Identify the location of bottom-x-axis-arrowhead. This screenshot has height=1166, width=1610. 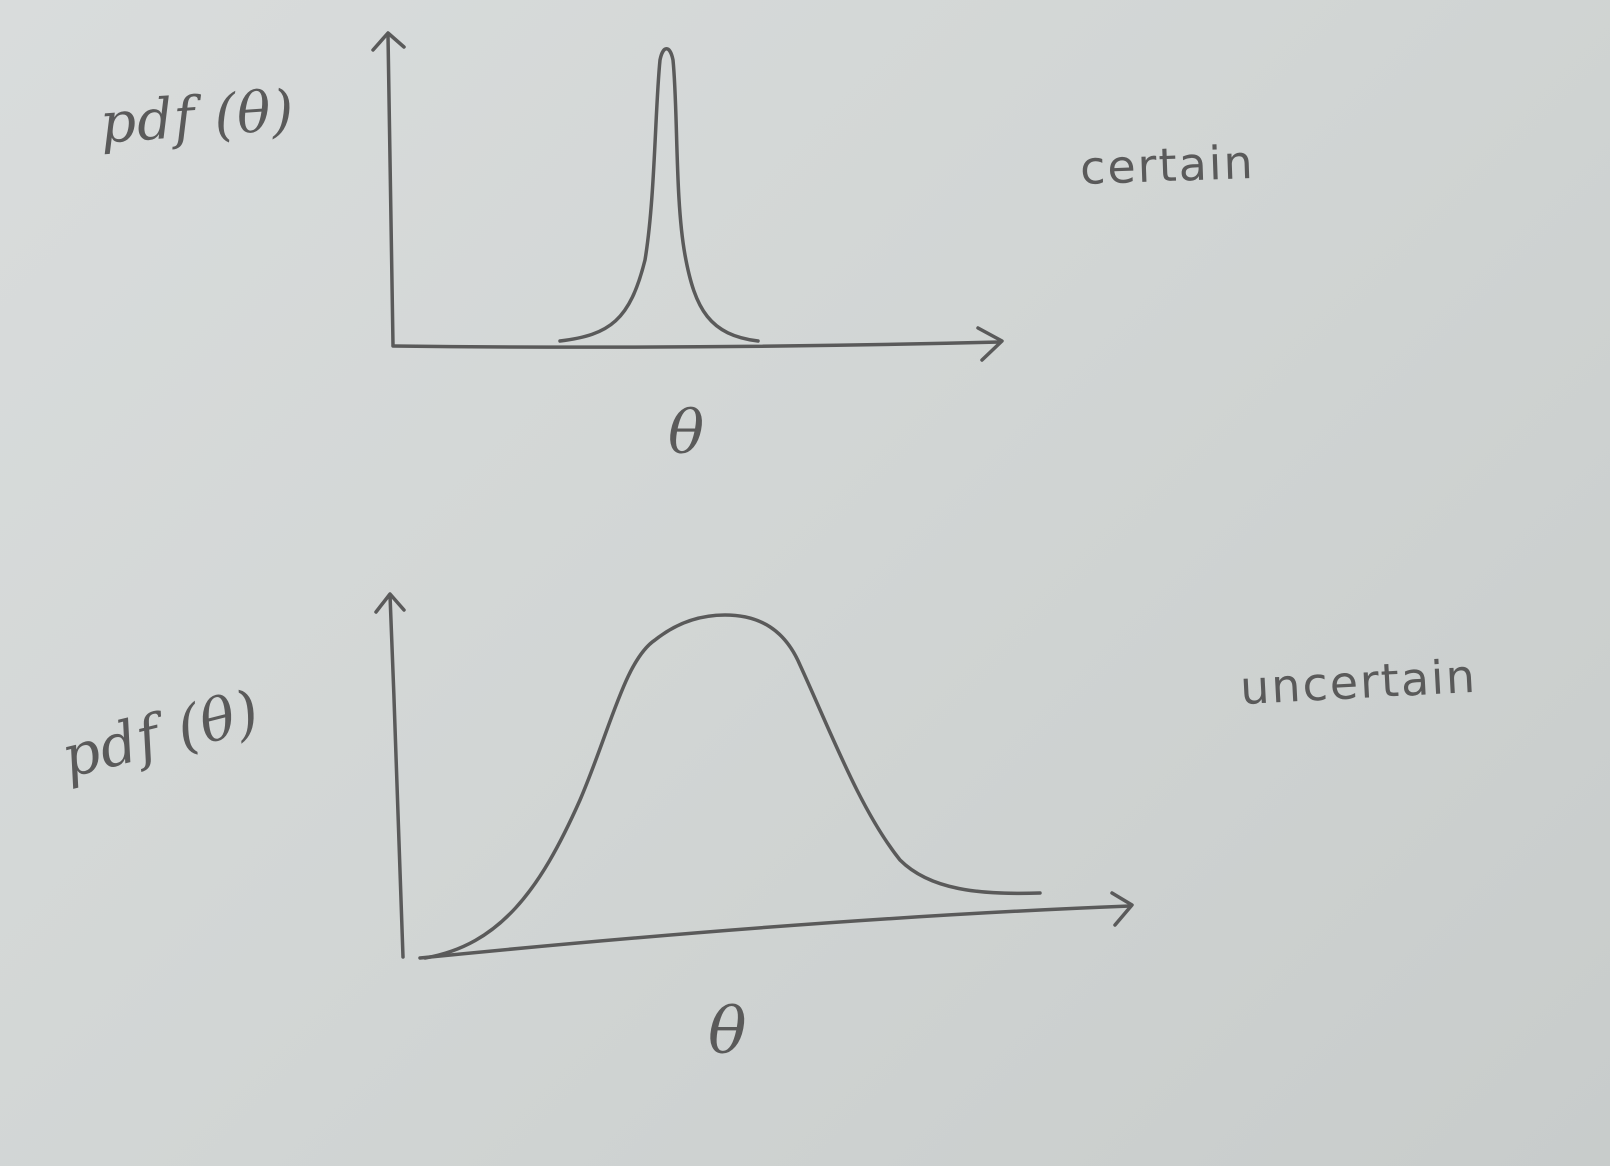
(1122, 909).